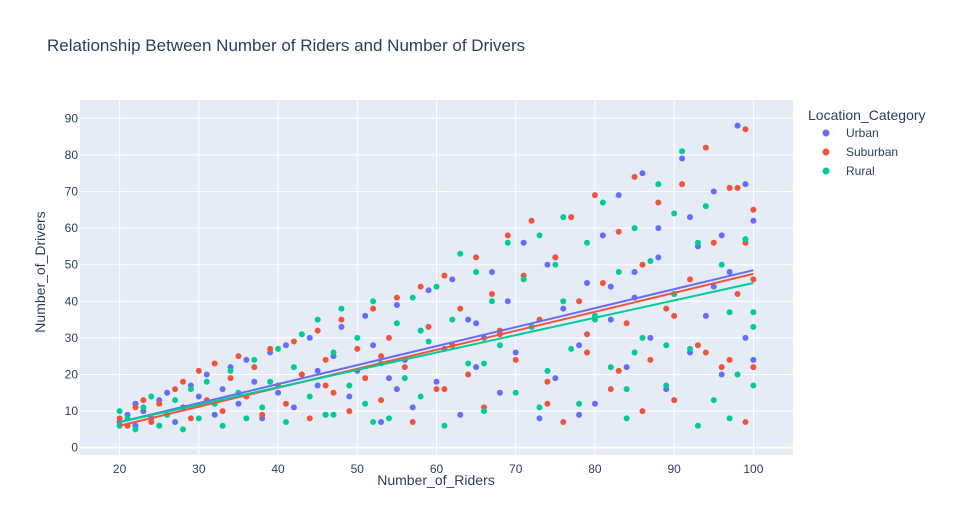 The width and height of the screenshot is (954, 525). What do you see at coordinates (860, 152) in the screenshot?
I see `legend-item-suburban: Suburban` at bounding box center [860, 152].